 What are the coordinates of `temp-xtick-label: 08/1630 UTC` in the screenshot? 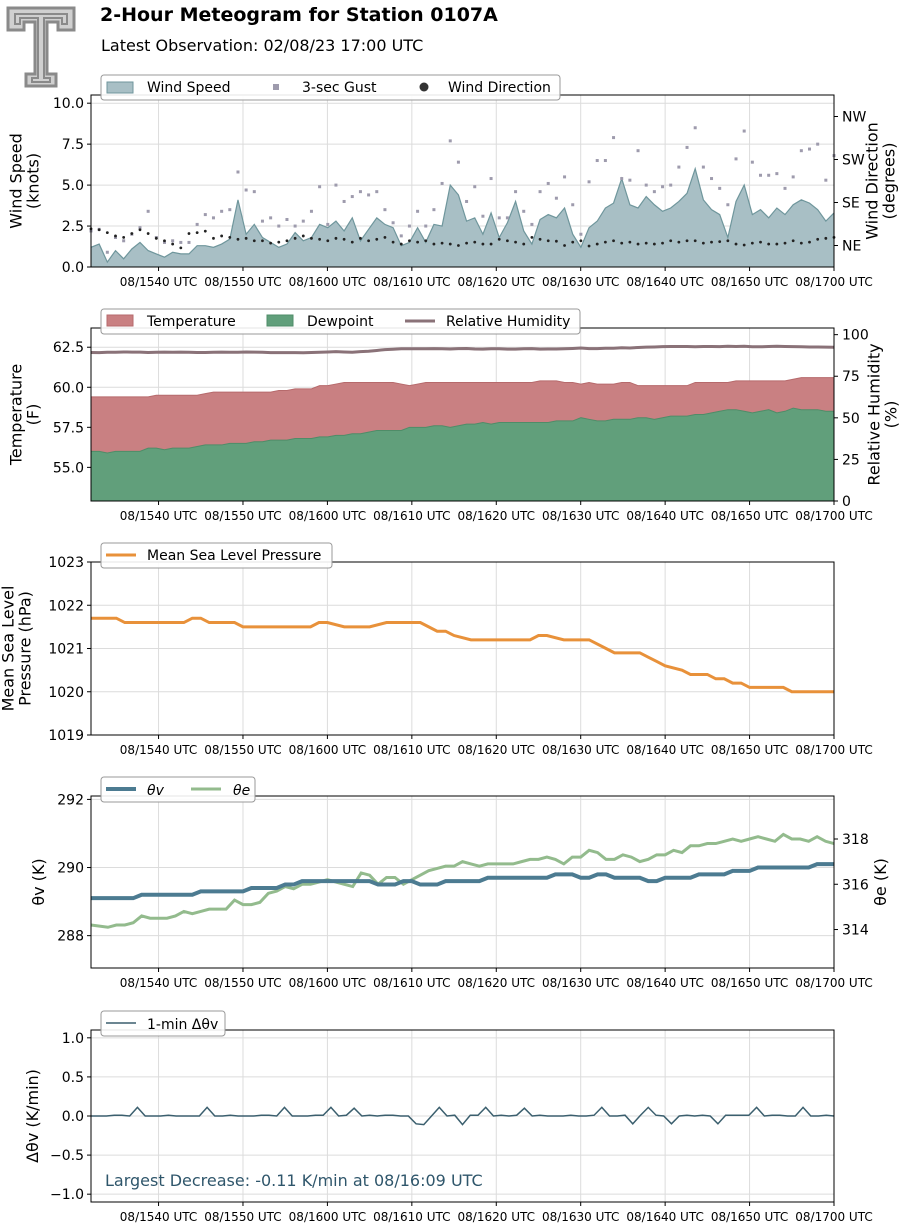 It's located at (580, 516).